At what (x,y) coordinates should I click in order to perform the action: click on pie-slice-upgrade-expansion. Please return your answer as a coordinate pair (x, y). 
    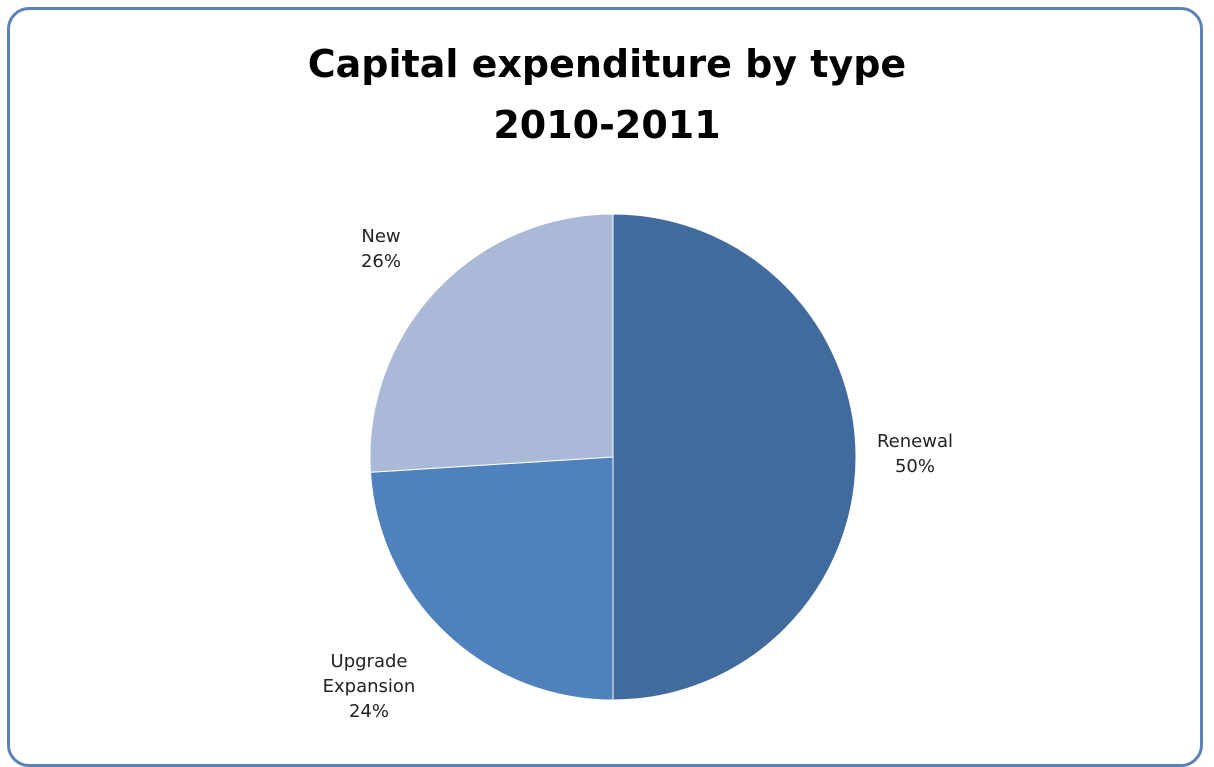
    Looking at the image, I should click on (491, 578).